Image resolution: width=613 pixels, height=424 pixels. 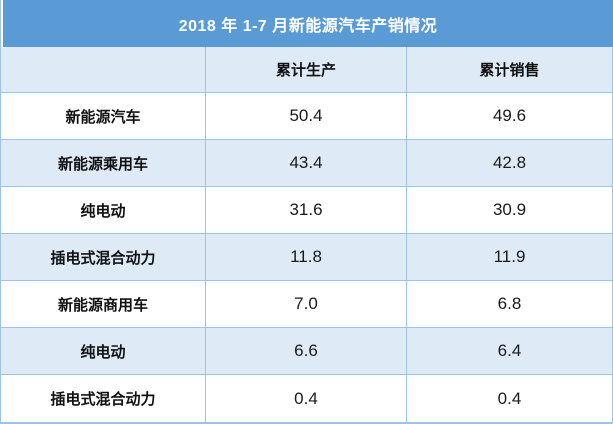 I want to click on production-value: 43.4, so click(x=306, y=163).